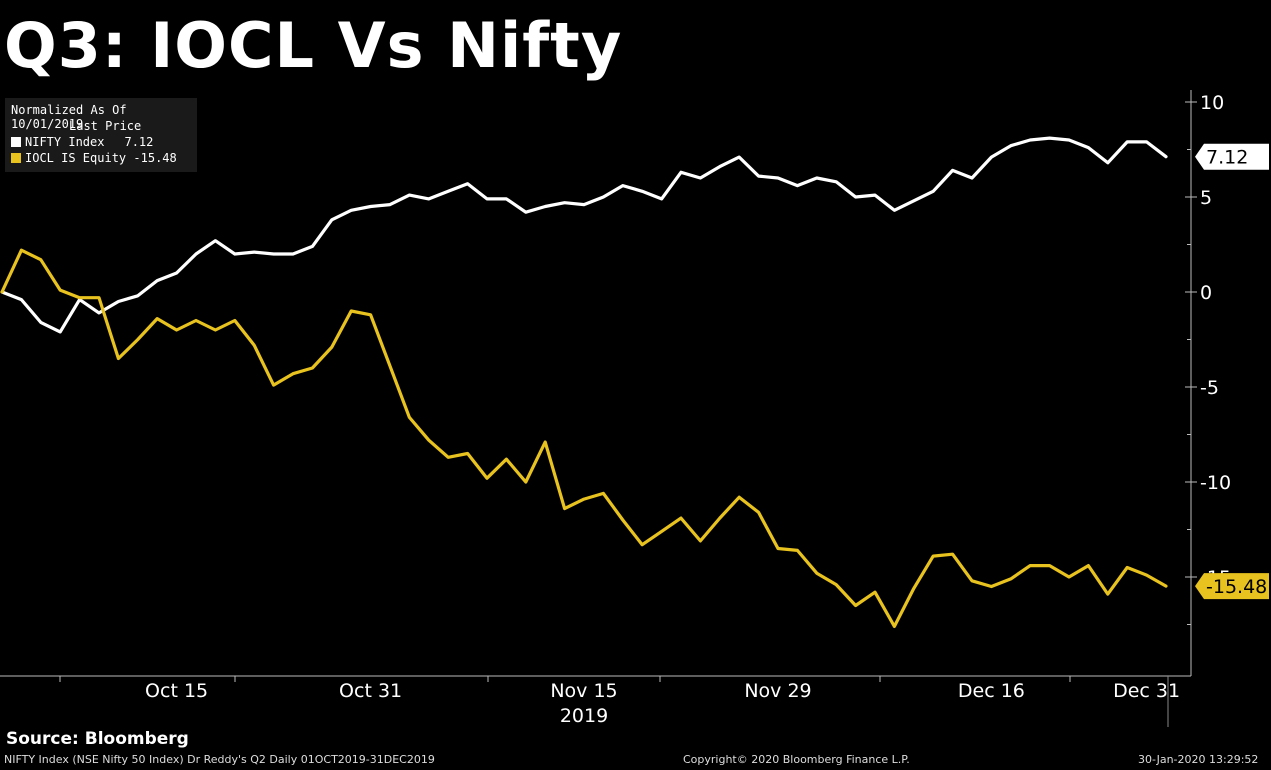 The height and width of the screenshot is (770, 1271). Describe the element at coordinates (65, 142) in the screenshot. I see `legend-label-nifty: NIFTY Index` at that location.